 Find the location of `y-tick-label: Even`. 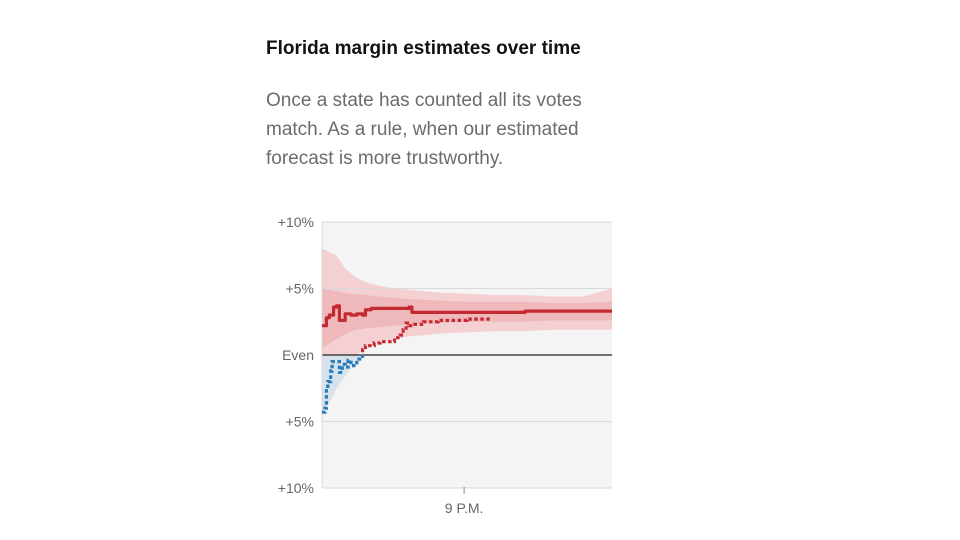

y-tick-label: Even is located at coordinates (298, 355).